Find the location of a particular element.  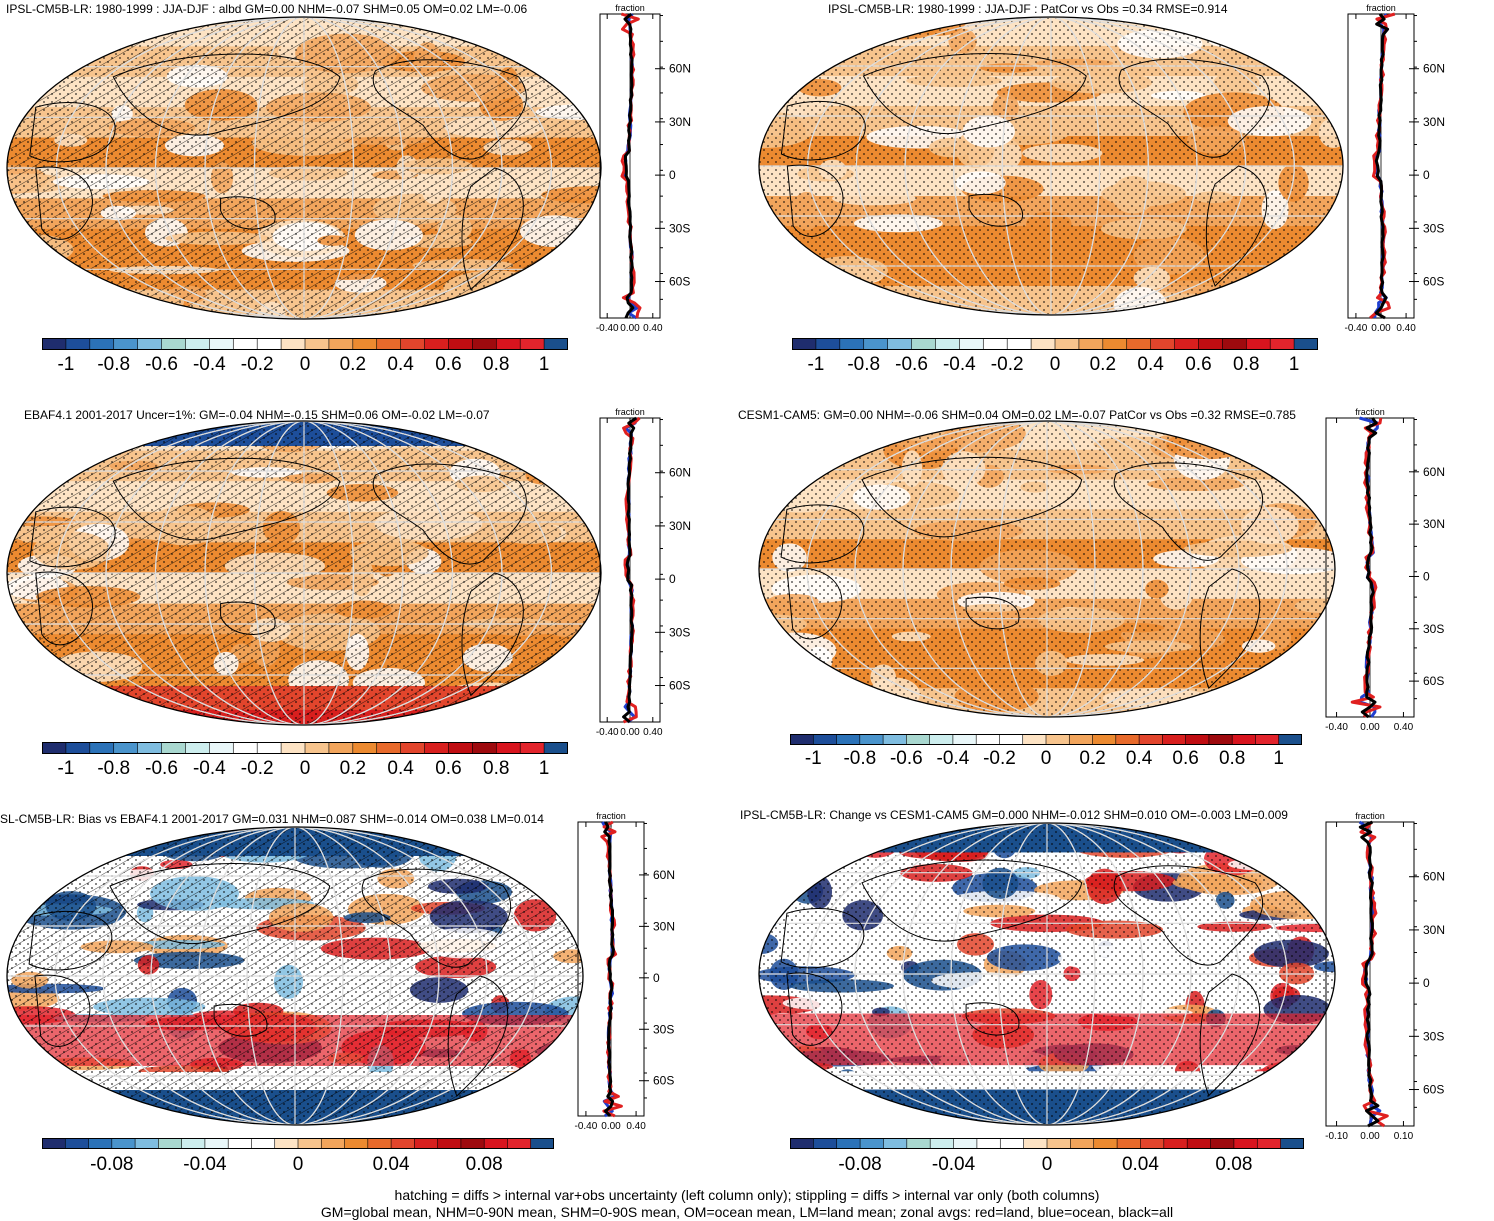

zonal-x-tick: -0.40 is located at coordinates (607, 732).